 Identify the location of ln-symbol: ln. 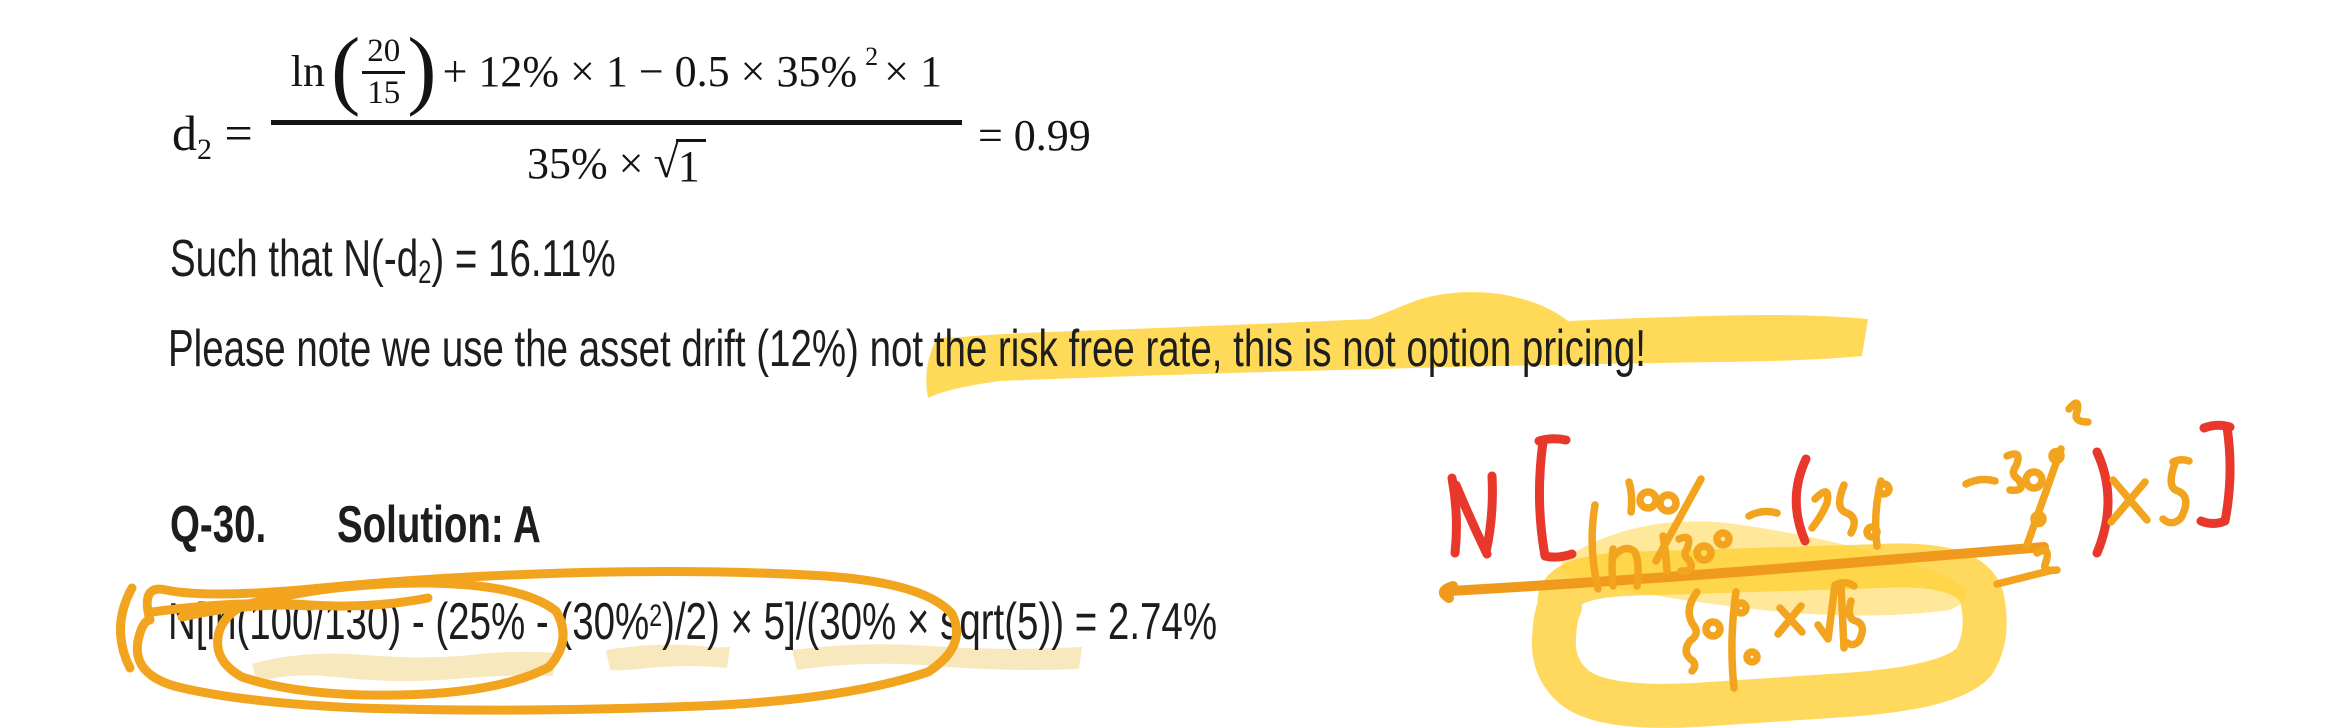
(307, 72).